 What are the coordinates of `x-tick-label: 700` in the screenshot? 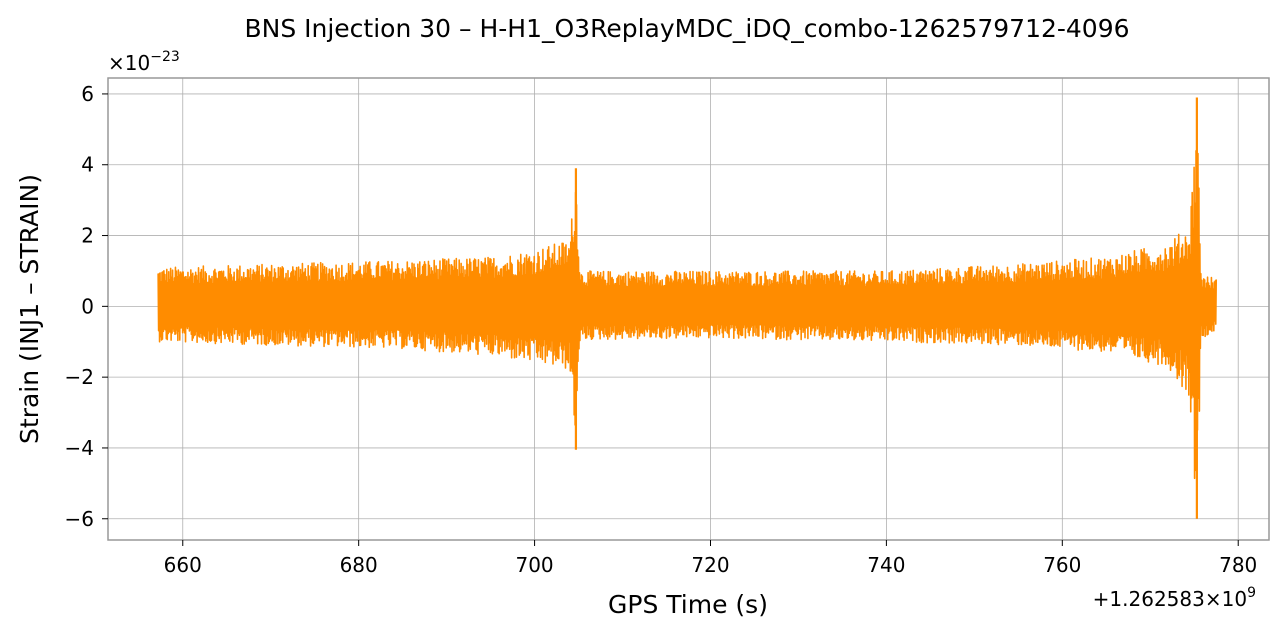 It's located at (534, 565).